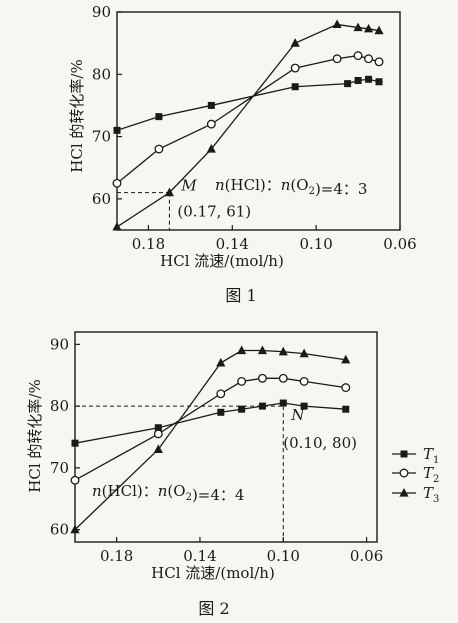  I want to click on figure-caption: 图 2, so click(213, 608).